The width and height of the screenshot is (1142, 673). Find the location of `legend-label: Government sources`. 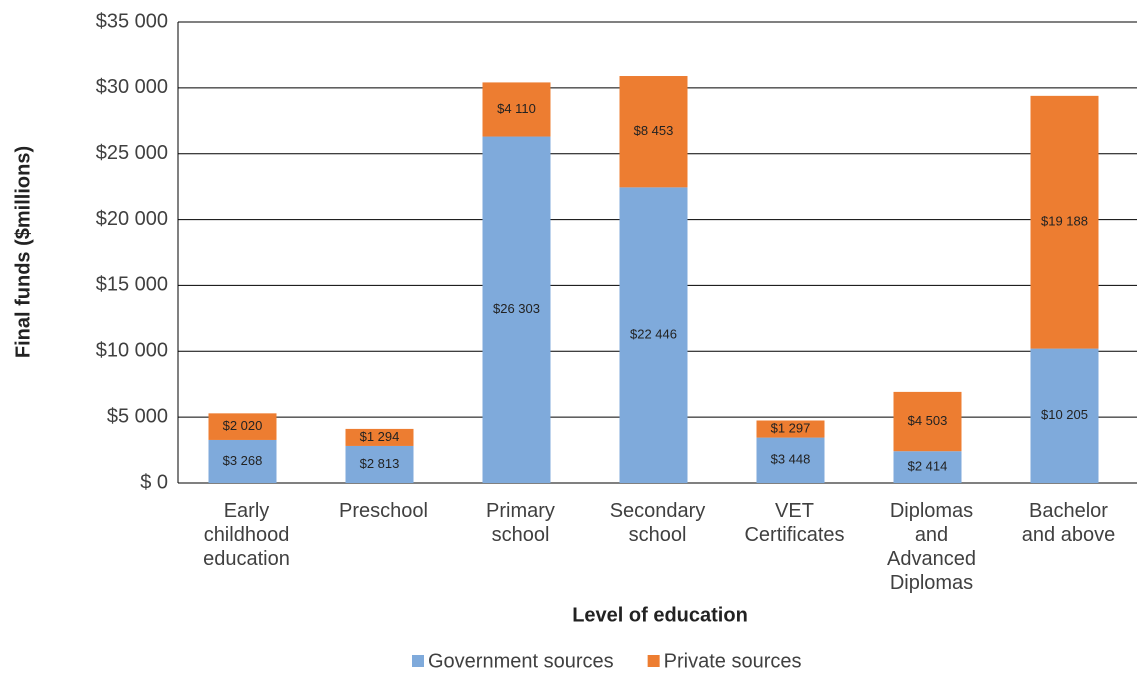

legend-label: Government sources is located at coordinates (521, 661).